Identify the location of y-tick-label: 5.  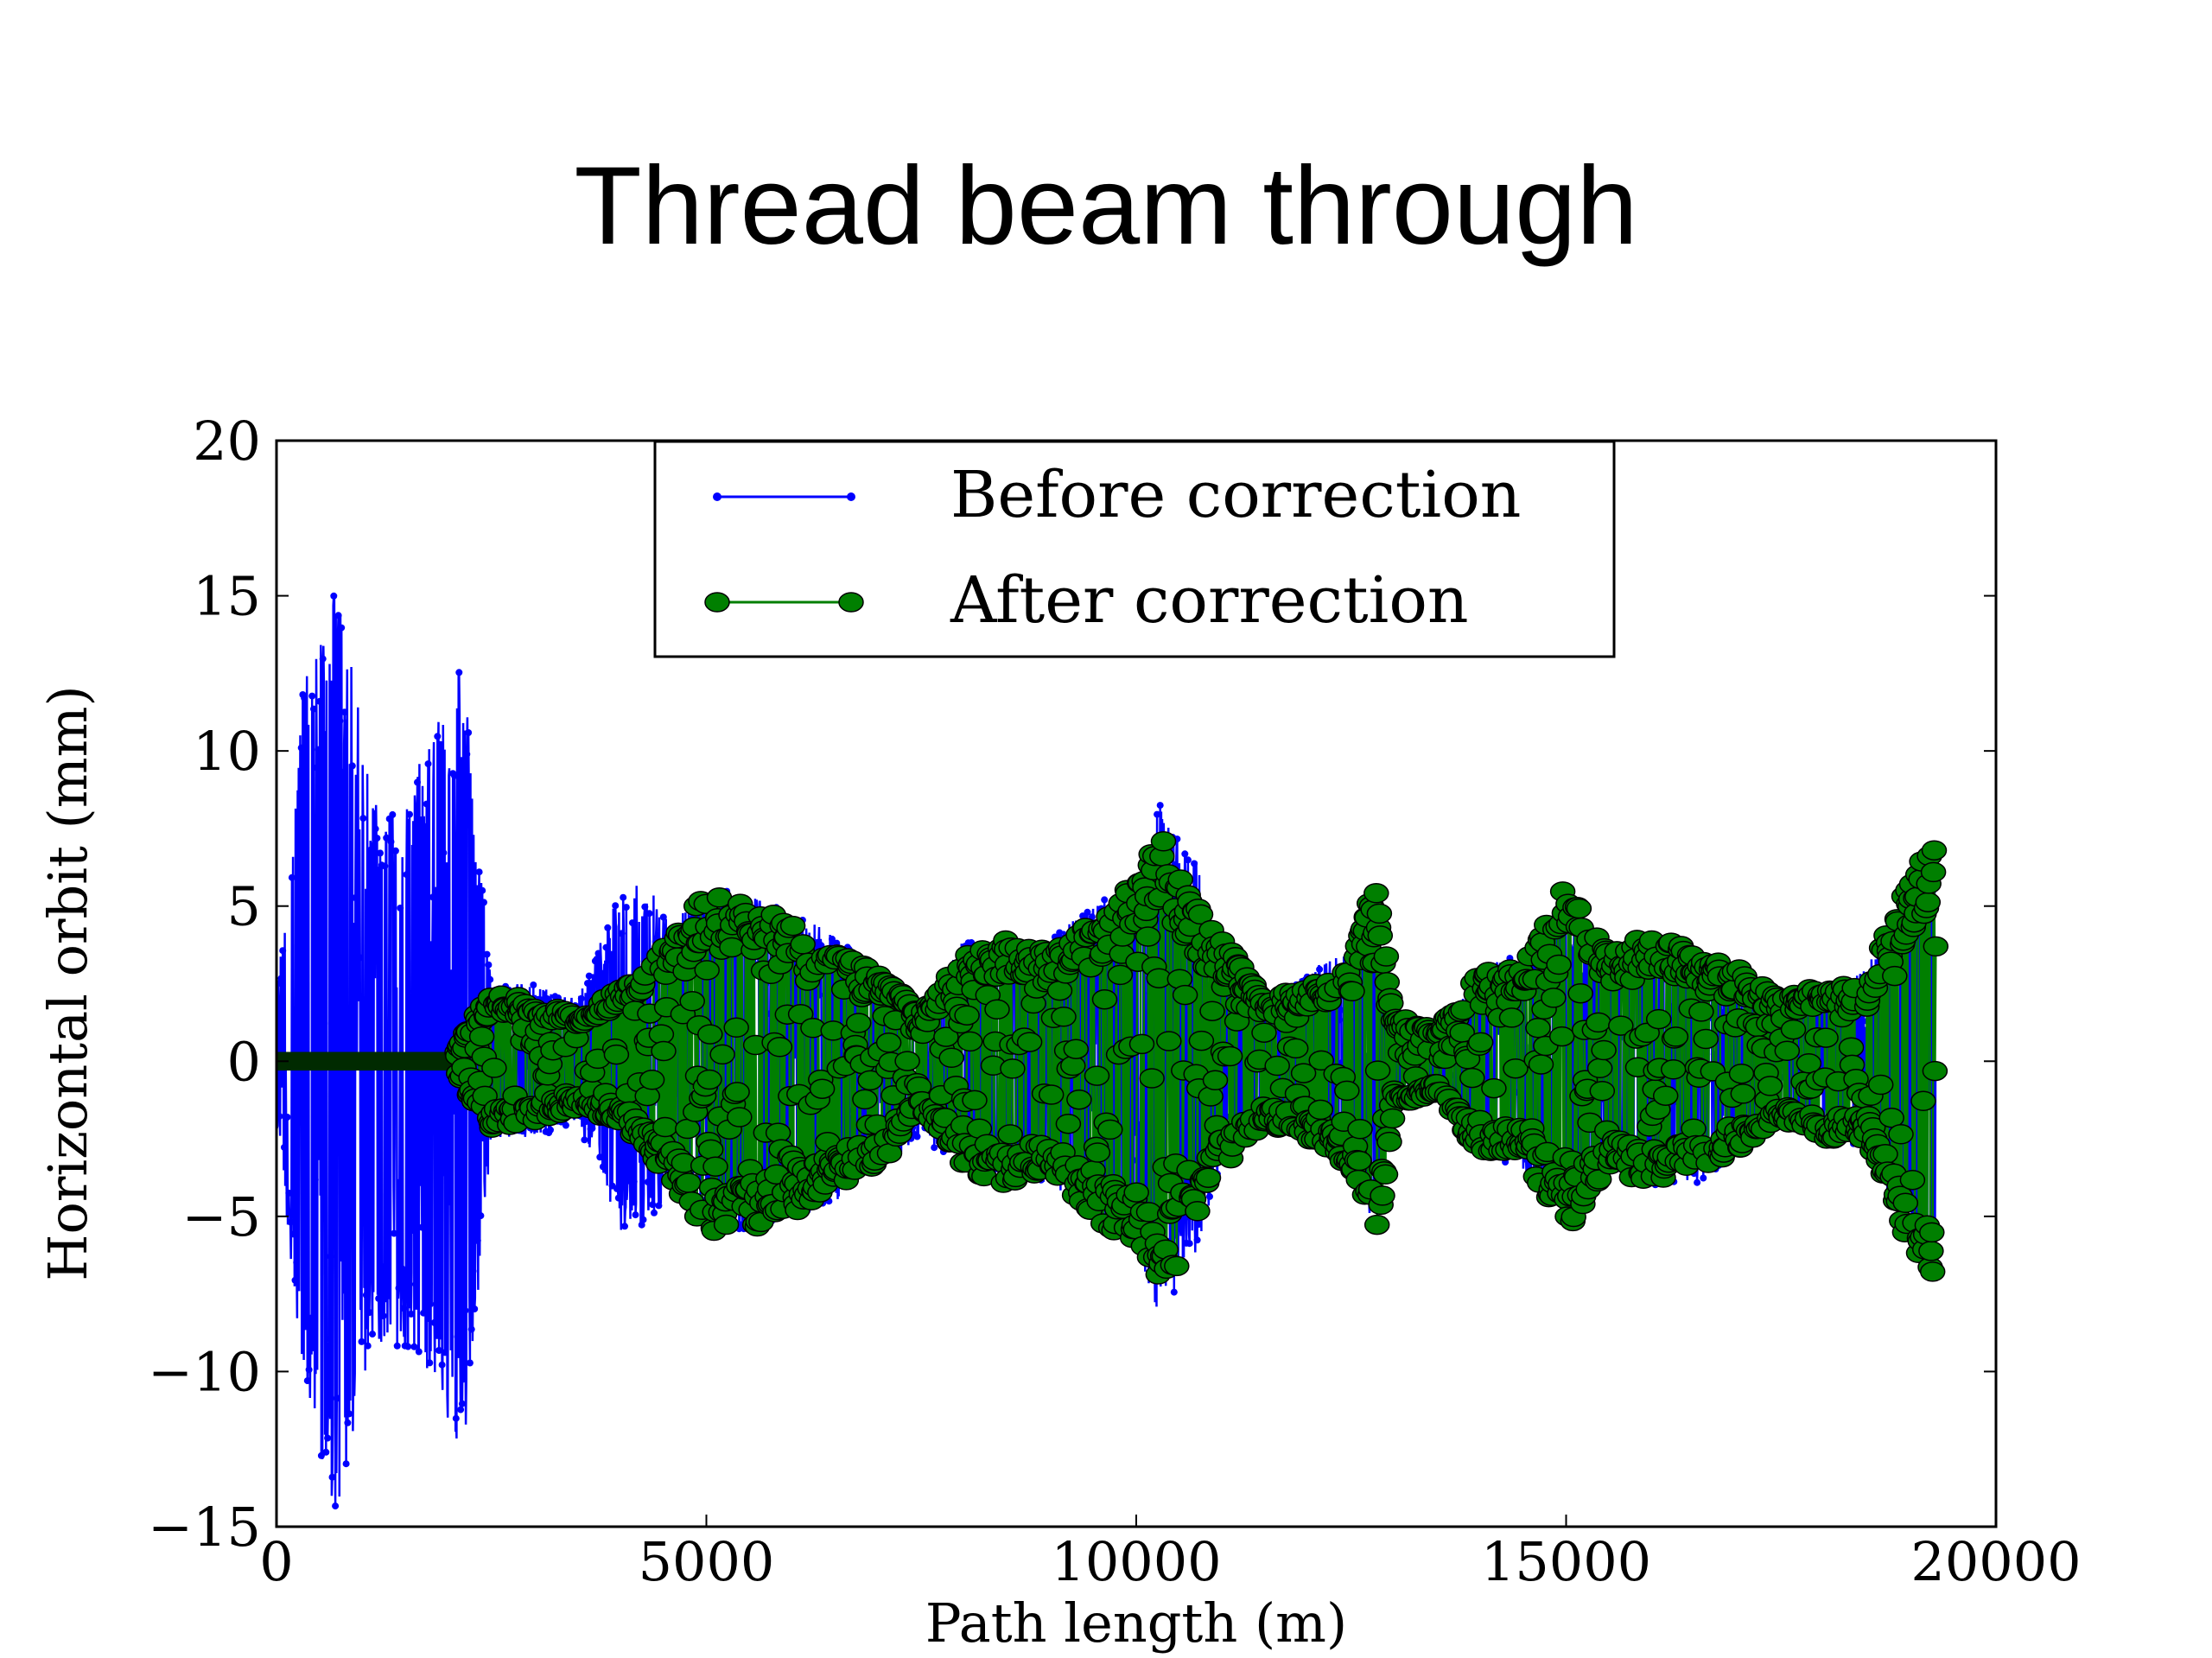
(244, 906).